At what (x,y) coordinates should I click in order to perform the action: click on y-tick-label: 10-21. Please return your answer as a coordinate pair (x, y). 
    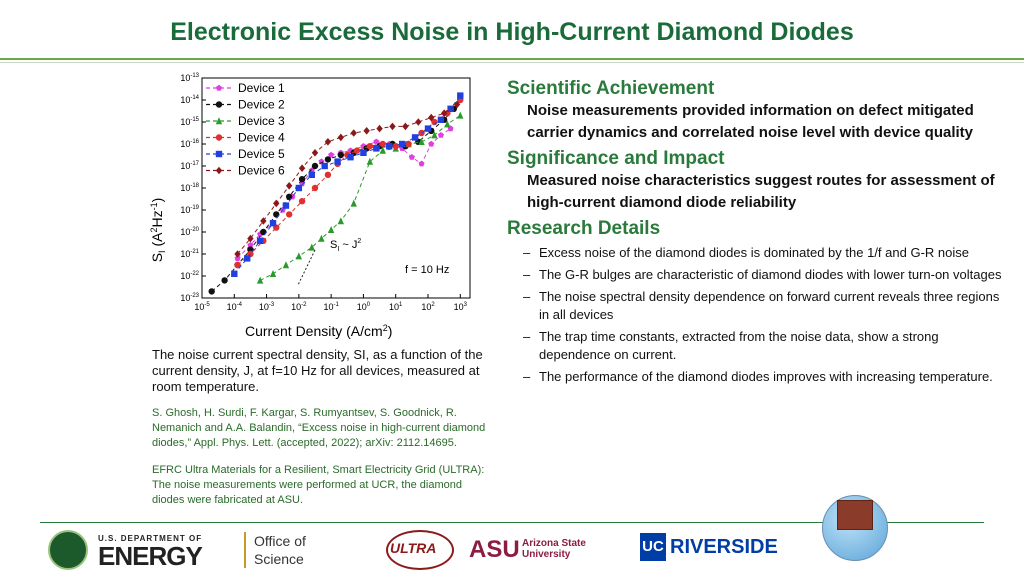
    Looking at the image, I should click on (189, 254).